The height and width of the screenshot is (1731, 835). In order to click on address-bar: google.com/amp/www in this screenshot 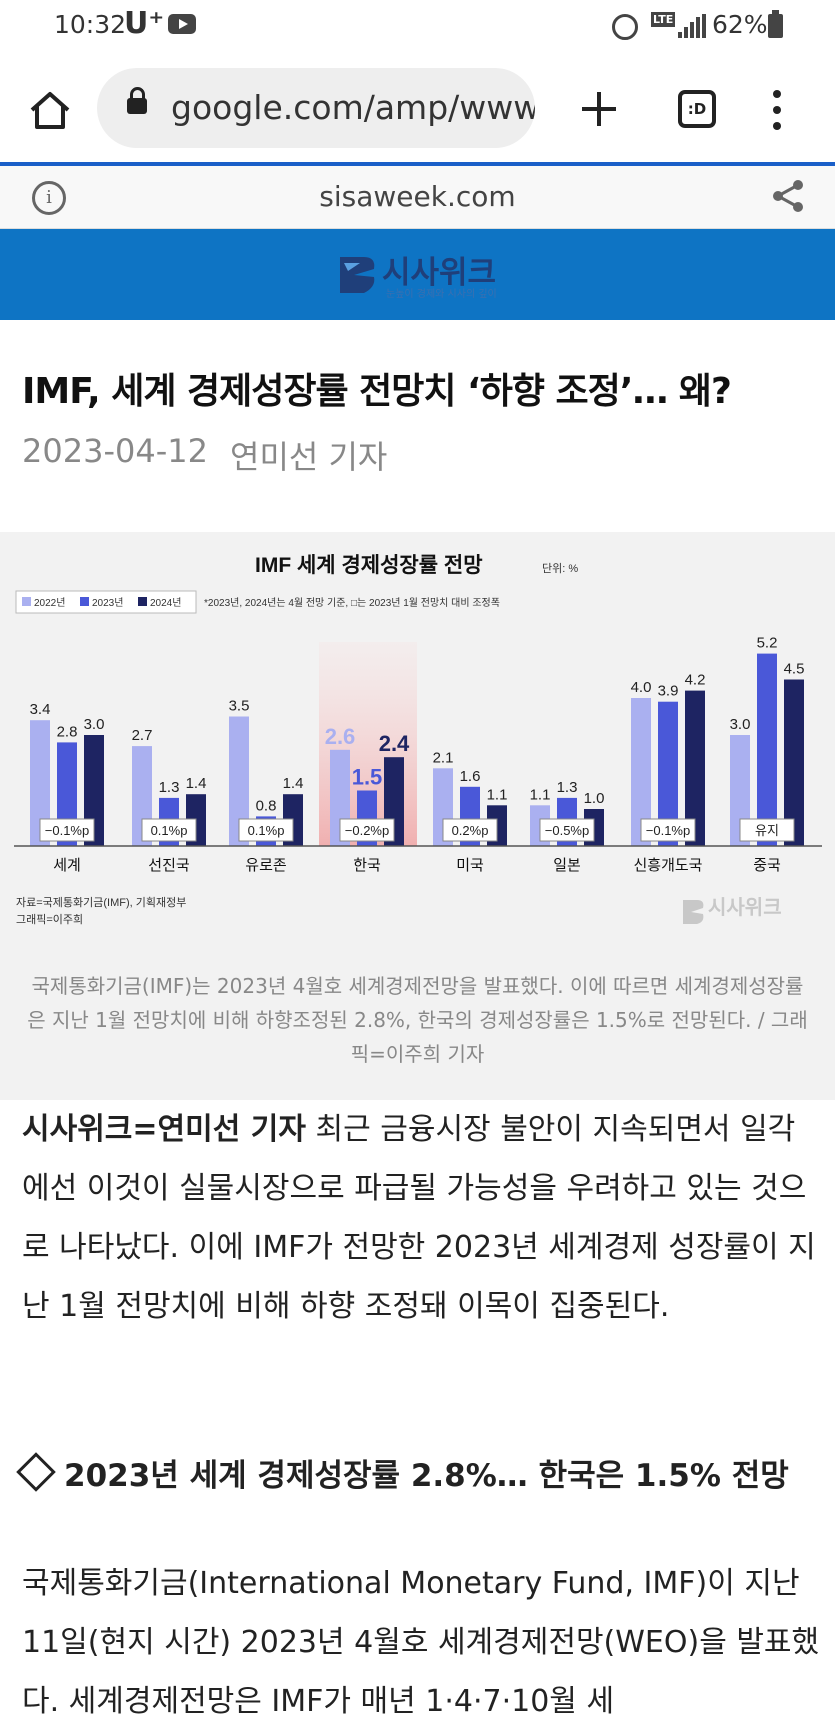, I will do `click(316, 108)`.